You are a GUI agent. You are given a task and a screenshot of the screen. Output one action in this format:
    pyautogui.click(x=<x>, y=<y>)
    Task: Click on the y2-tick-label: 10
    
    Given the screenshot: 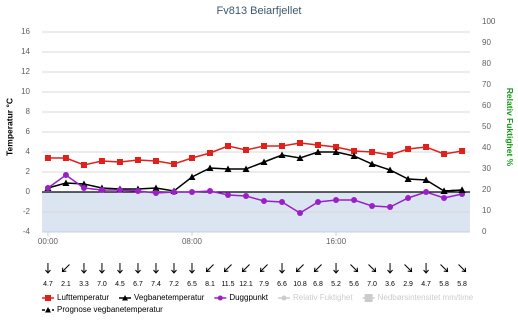 What is the action you would take?
    pyautogui.click(x=486, y=210)
    